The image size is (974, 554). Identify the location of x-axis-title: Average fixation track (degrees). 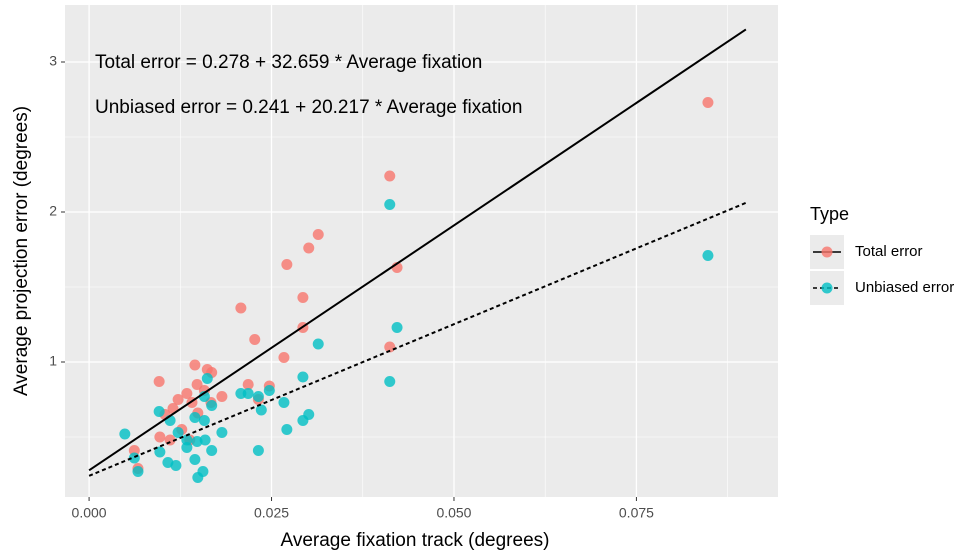
(415, 540).